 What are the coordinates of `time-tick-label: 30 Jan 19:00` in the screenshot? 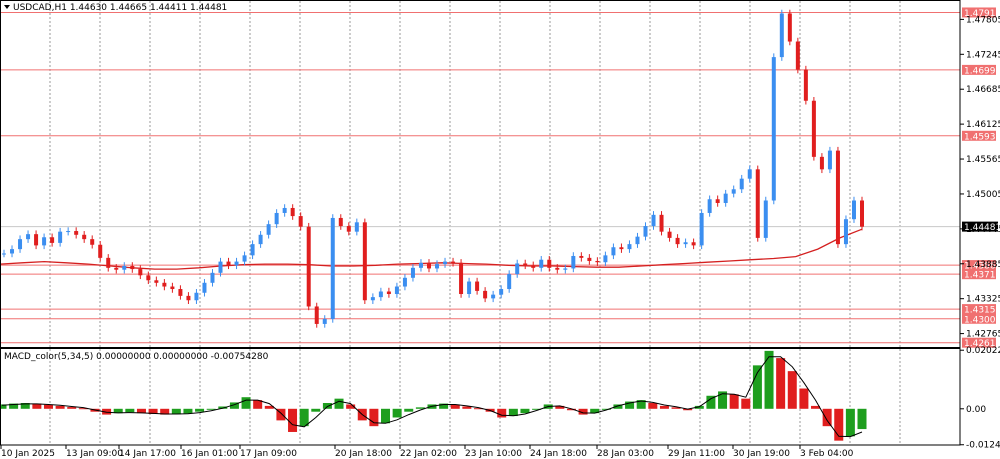 It's located at (761, 454).